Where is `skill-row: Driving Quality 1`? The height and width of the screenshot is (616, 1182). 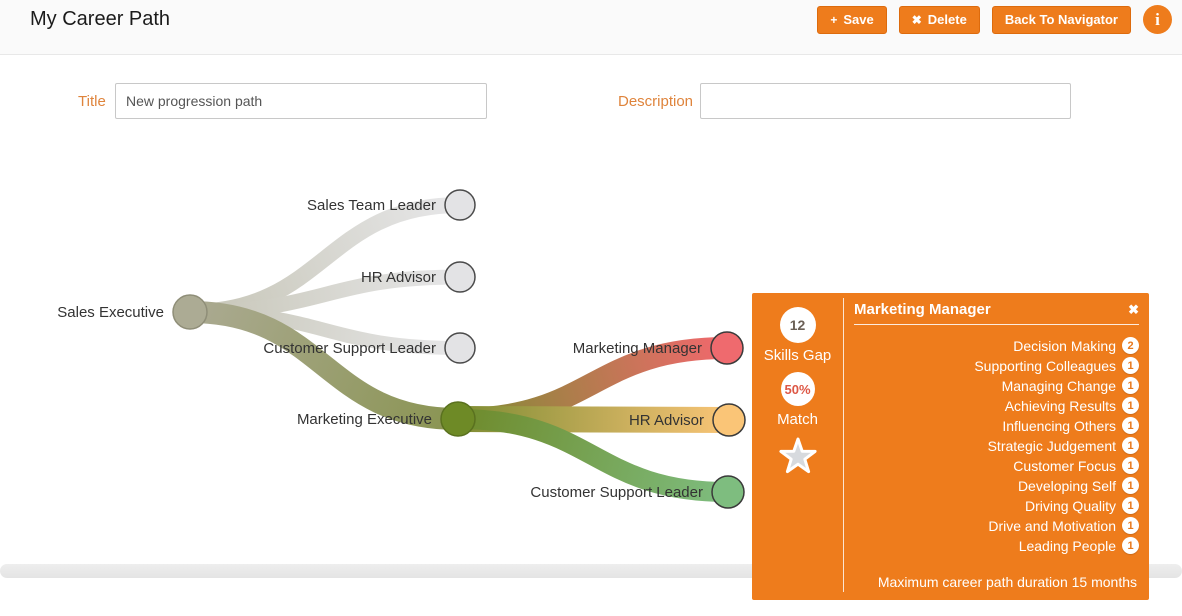
skill-row: Driving Quality 1 is located at coordinates (1082, 505).